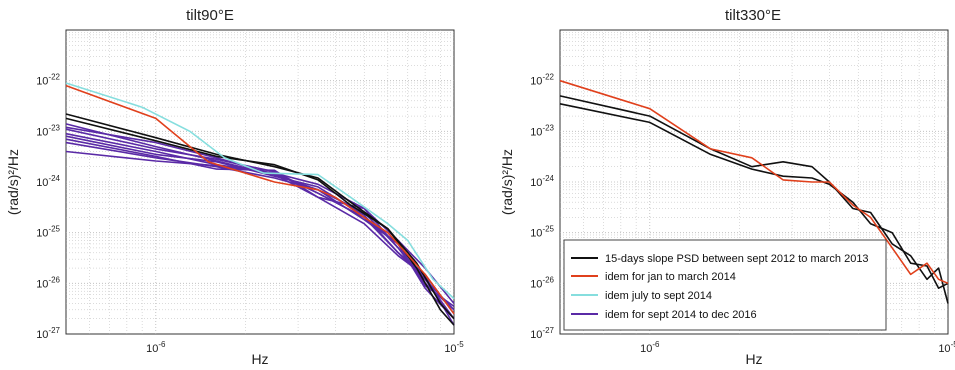 The image size is (955, 370). Describe the element at coordinates (658, 296) in the screenshot. I see `legend-entry-label: idem july to sept 2014` at that location.